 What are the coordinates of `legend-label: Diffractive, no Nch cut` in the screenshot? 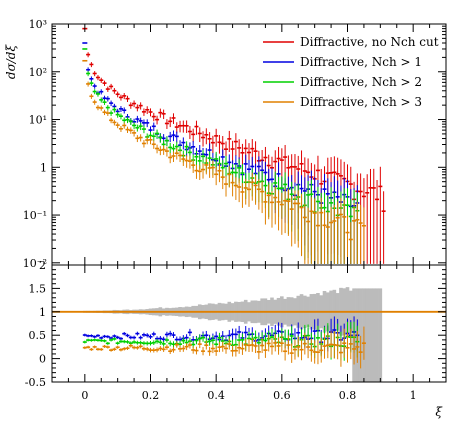 It's located at (369, 42).